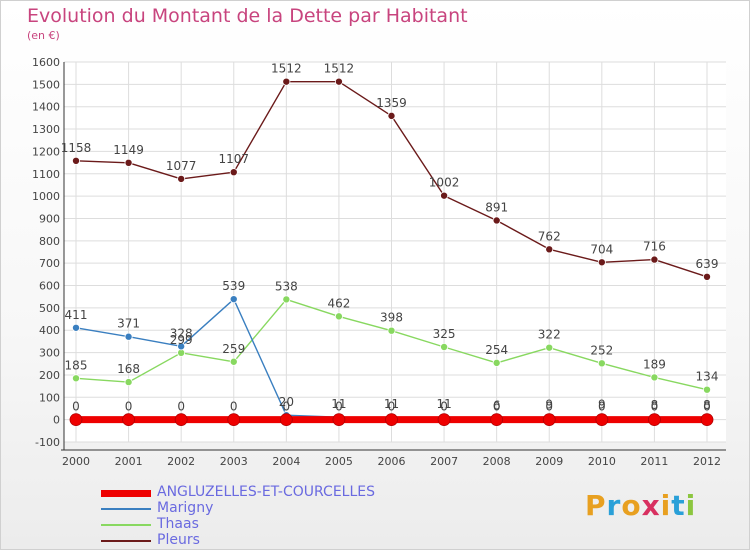  Describe the element at coordinates (181, 340) in the screenshot. I see `data-label: 299` at that location.